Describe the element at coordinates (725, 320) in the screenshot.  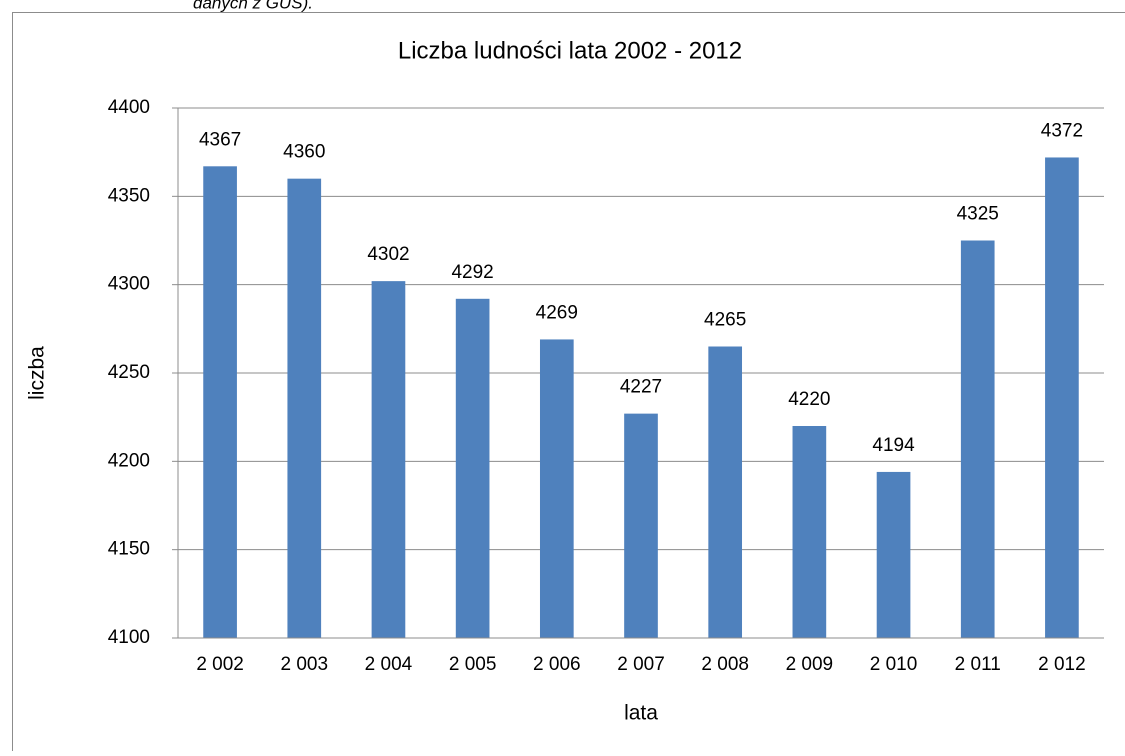
I see `data-label: 4265` at that location.